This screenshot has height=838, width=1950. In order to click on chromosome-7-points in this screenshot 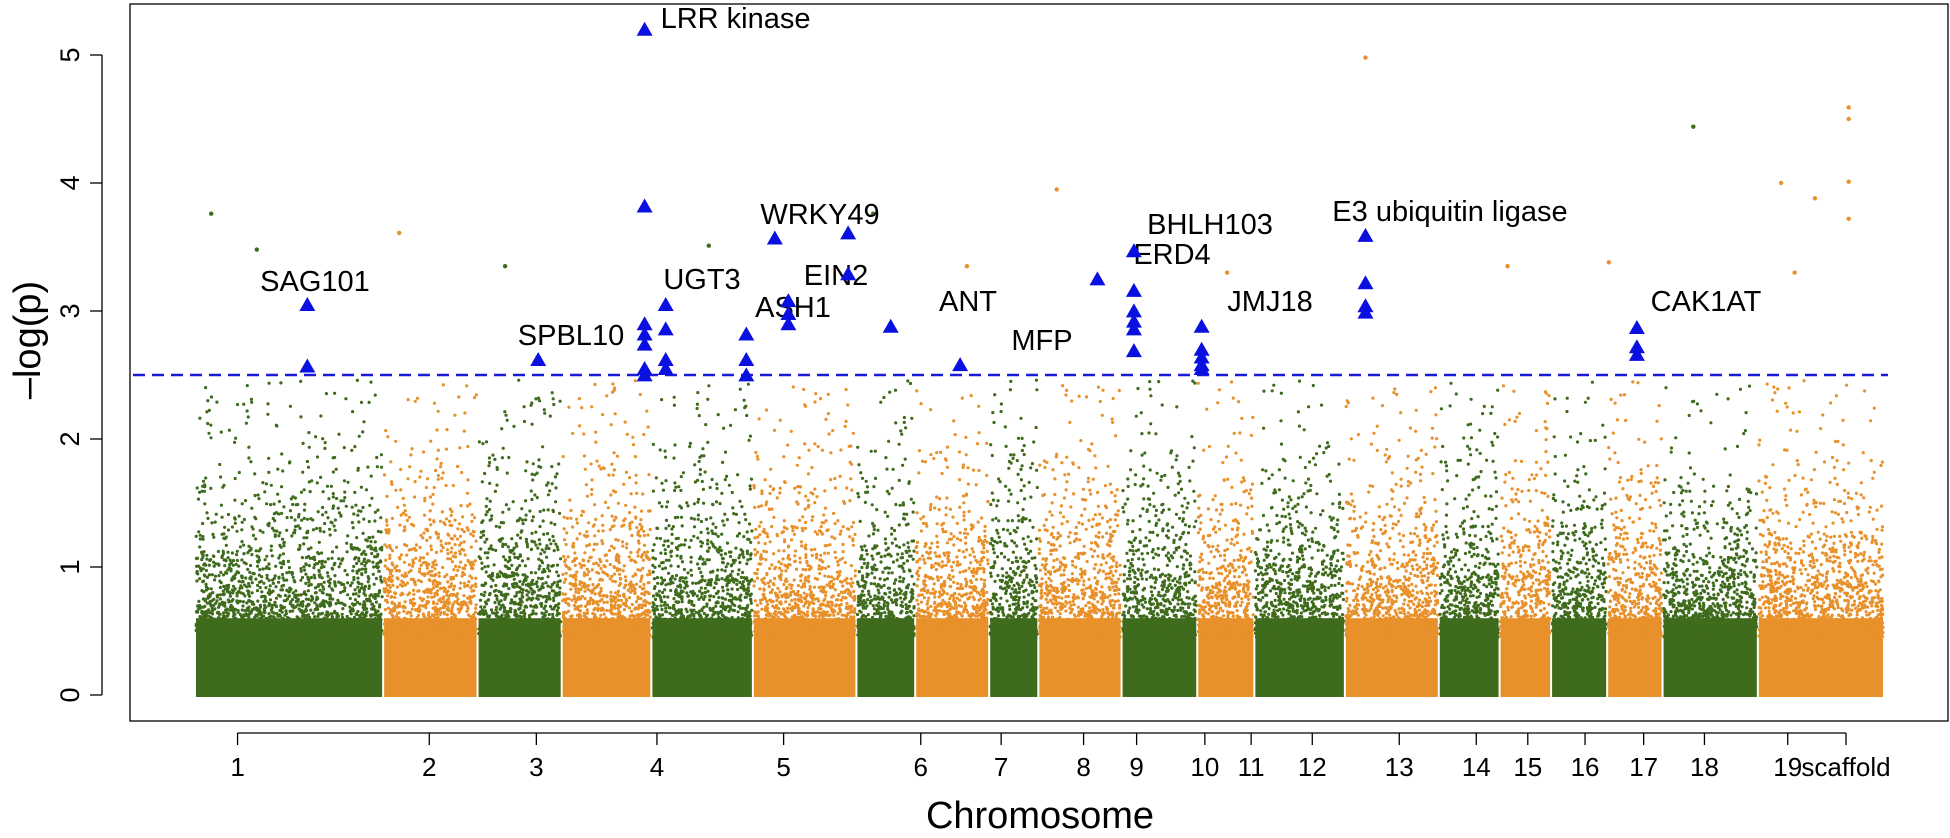, I will do `click(885, 509)`.